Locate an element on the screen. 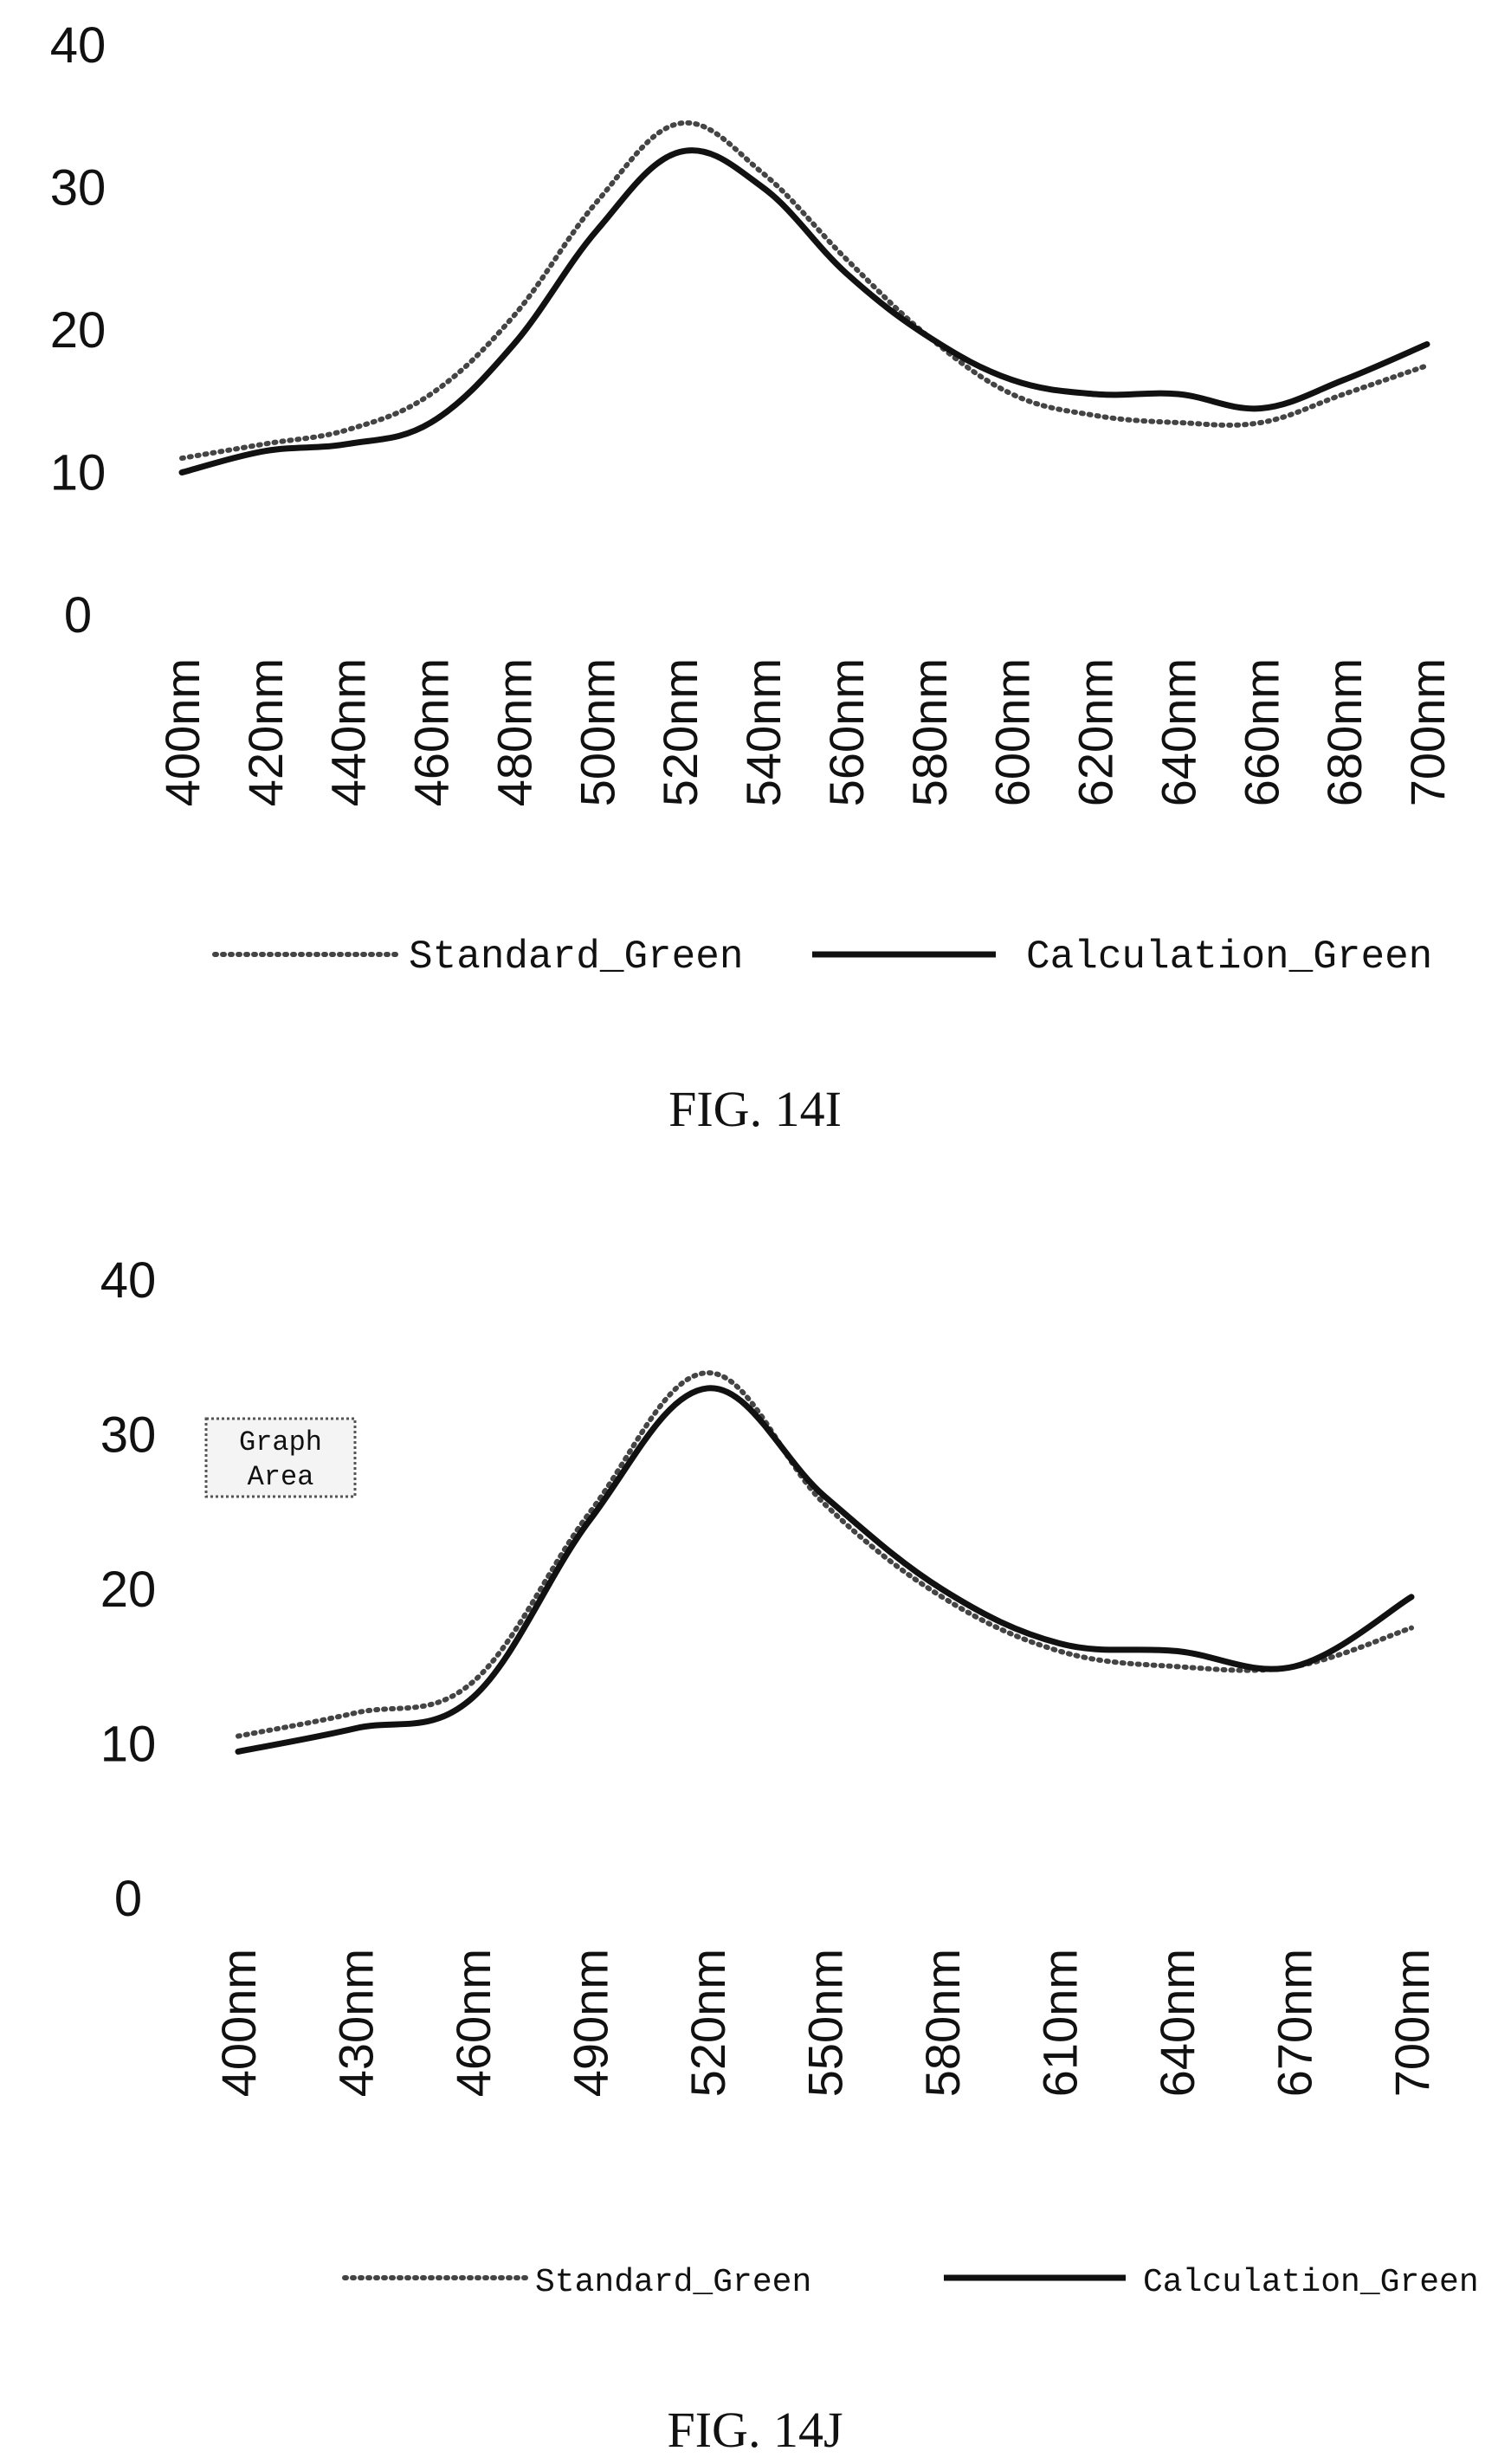 The image size is (1511, 2464). x-tick-label: 560nm is located at coordinates (847, 732).